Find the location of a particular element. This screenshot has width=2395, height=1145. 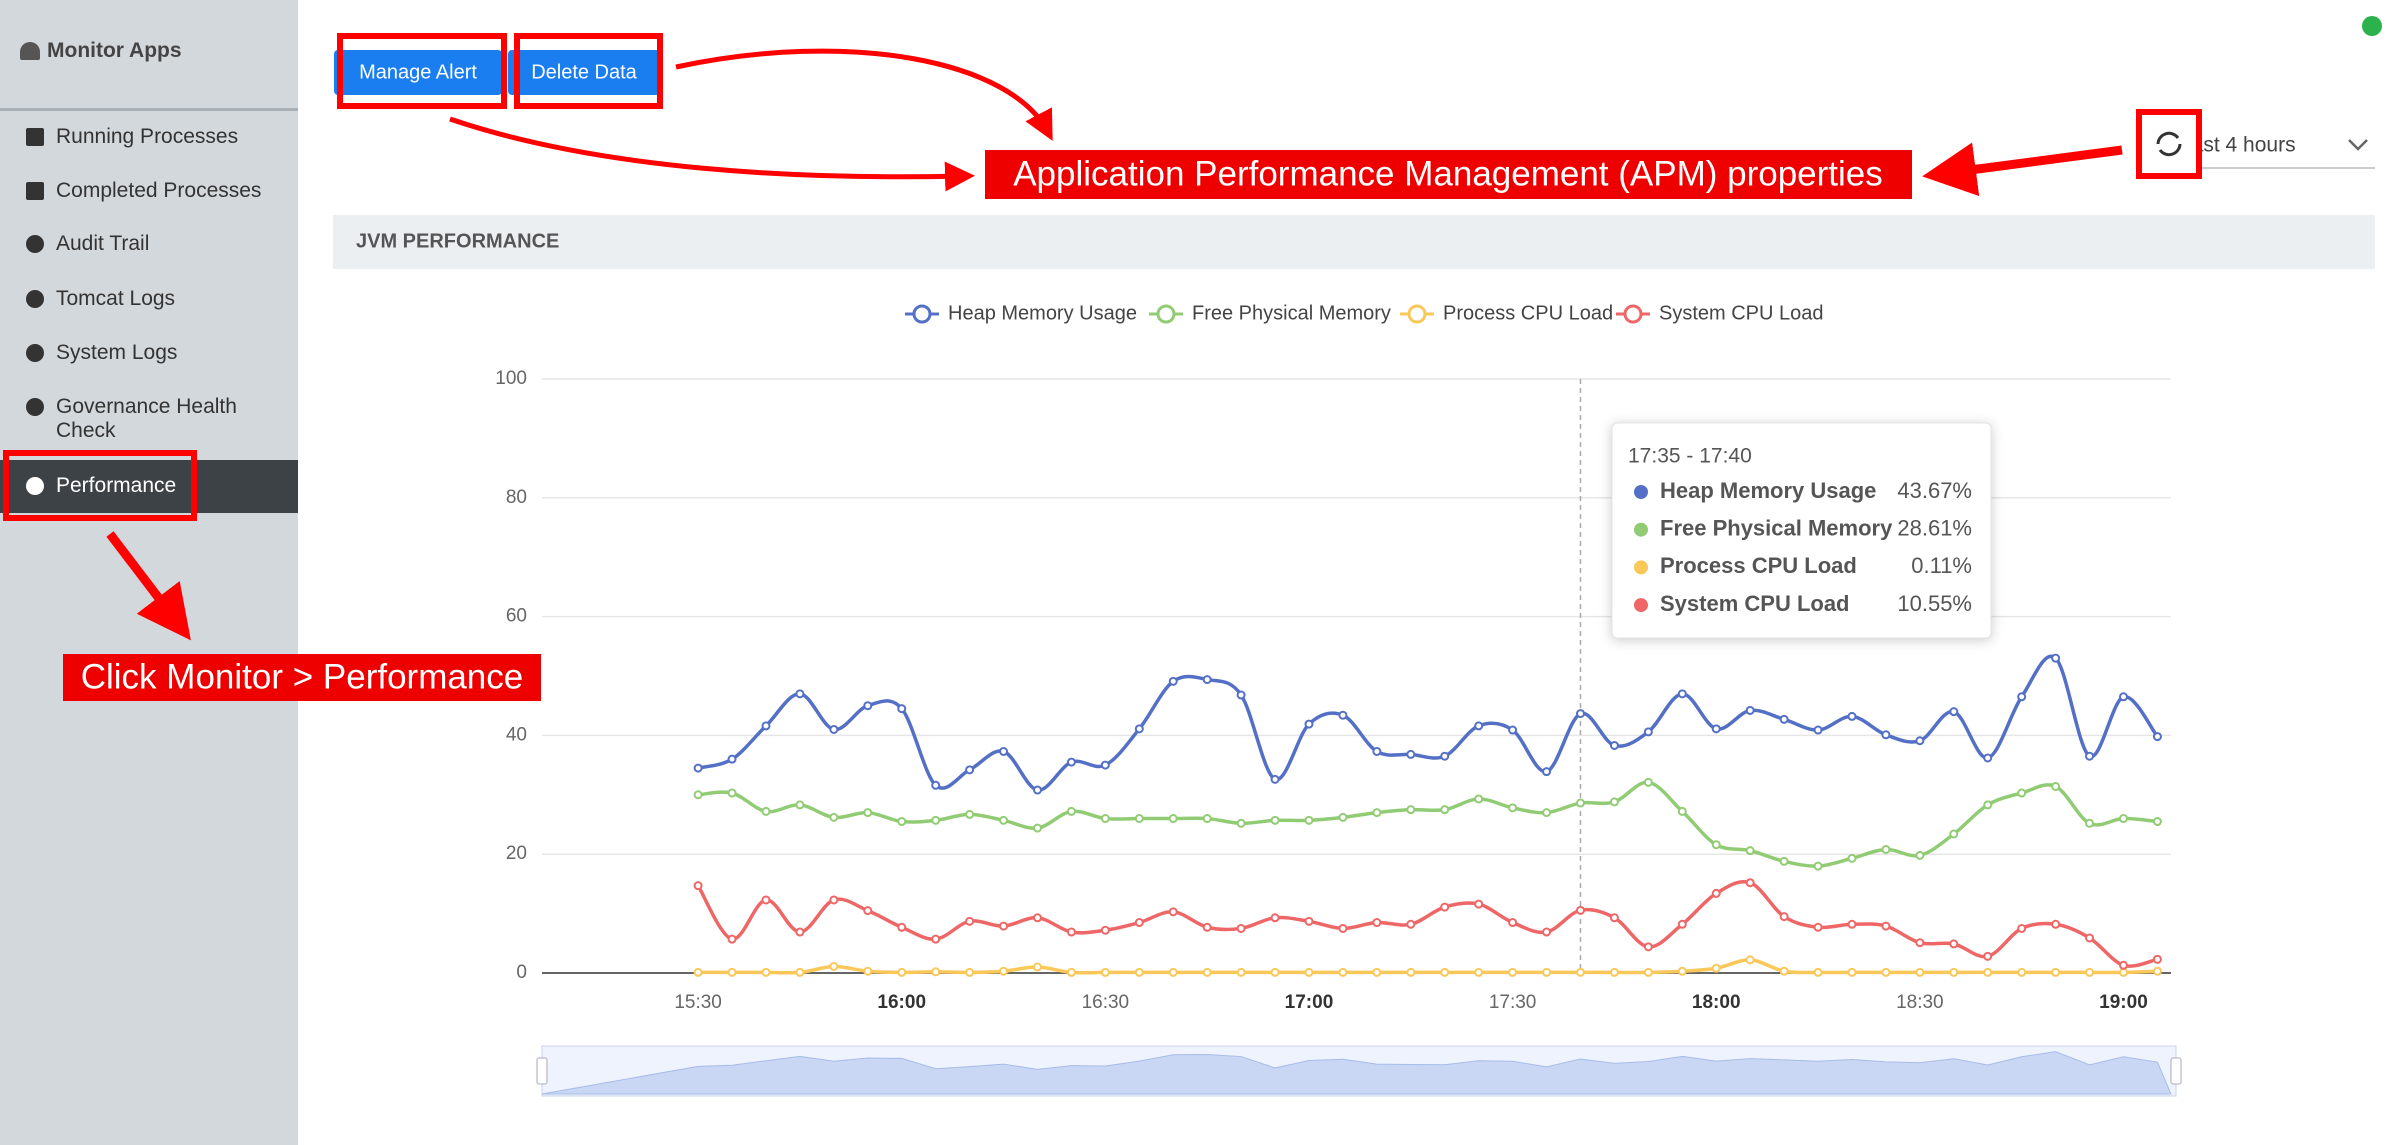

button-label: Manage Alert is located at coordinates (418, 72).